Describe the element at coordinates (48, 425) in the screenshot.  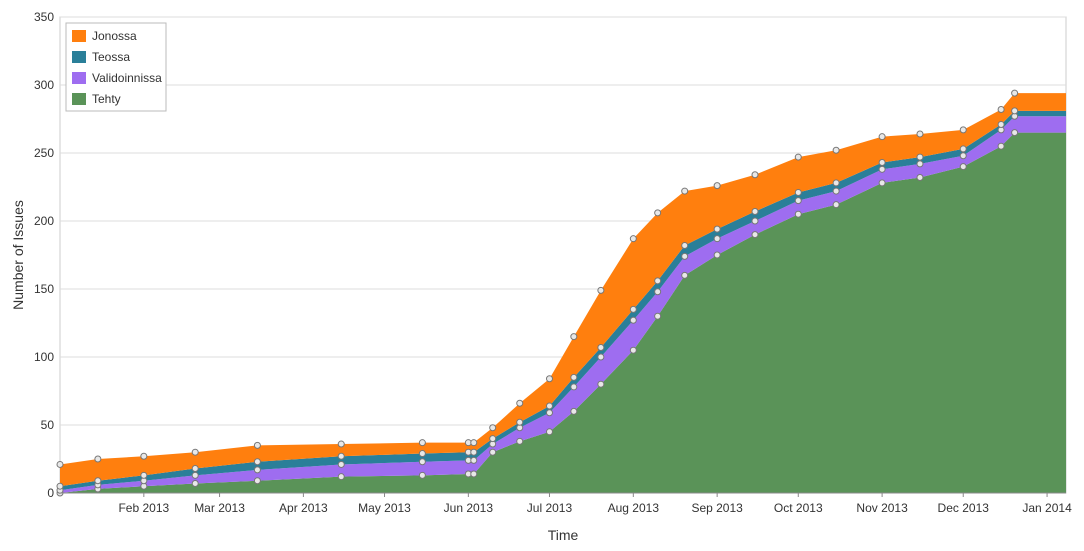
I see `y-tick-label: 50` at that location.